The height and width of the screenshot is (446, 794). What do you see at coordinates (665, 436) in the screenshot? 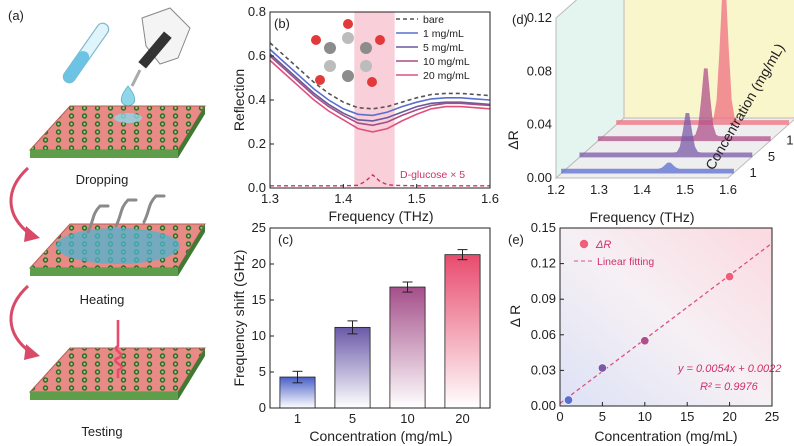
I see `x-axis-title: Concentration (mg/mL)` at bounding box center [665, 436].